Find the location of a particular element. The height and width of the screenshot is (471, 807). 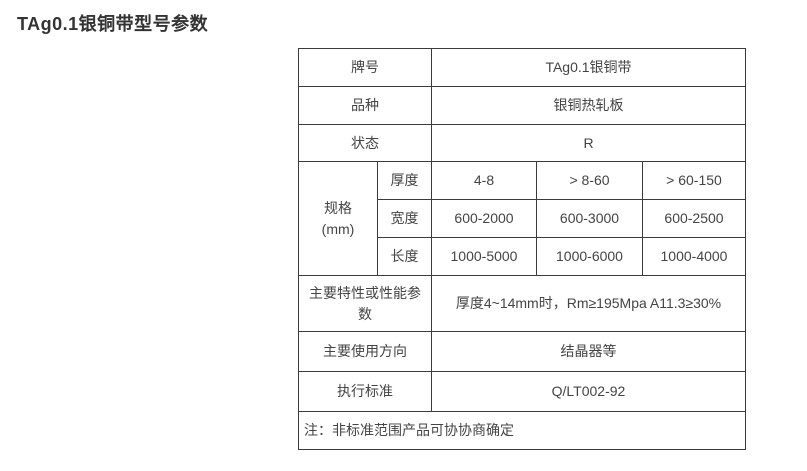

variety-value: 银铜热轧板 is located at coordinates (588, 105).